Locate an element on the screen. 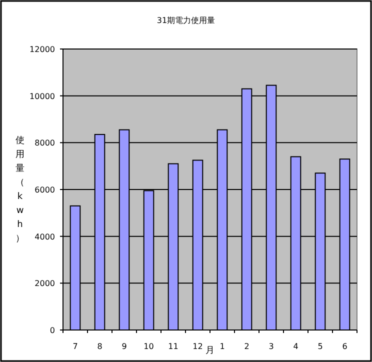  x-tick-label: 9 is located at coordinates (124, 346).